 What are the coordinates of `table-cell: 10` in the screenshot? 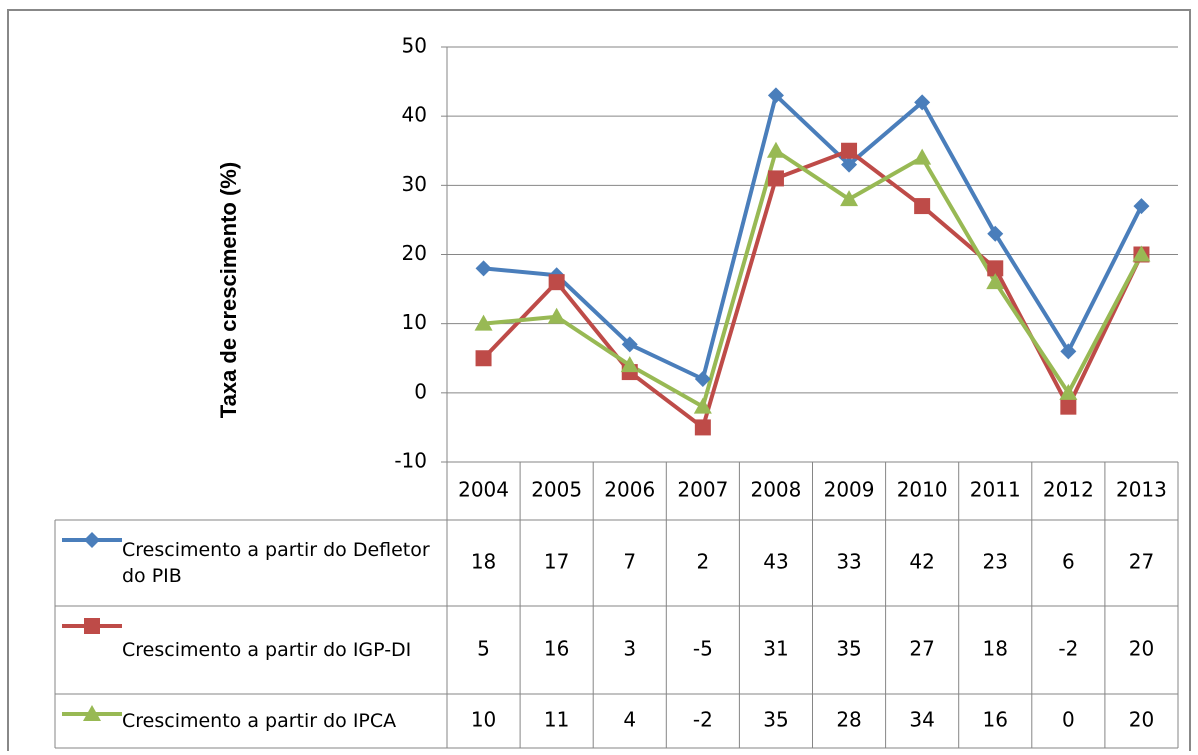 It's located at (483, 720).